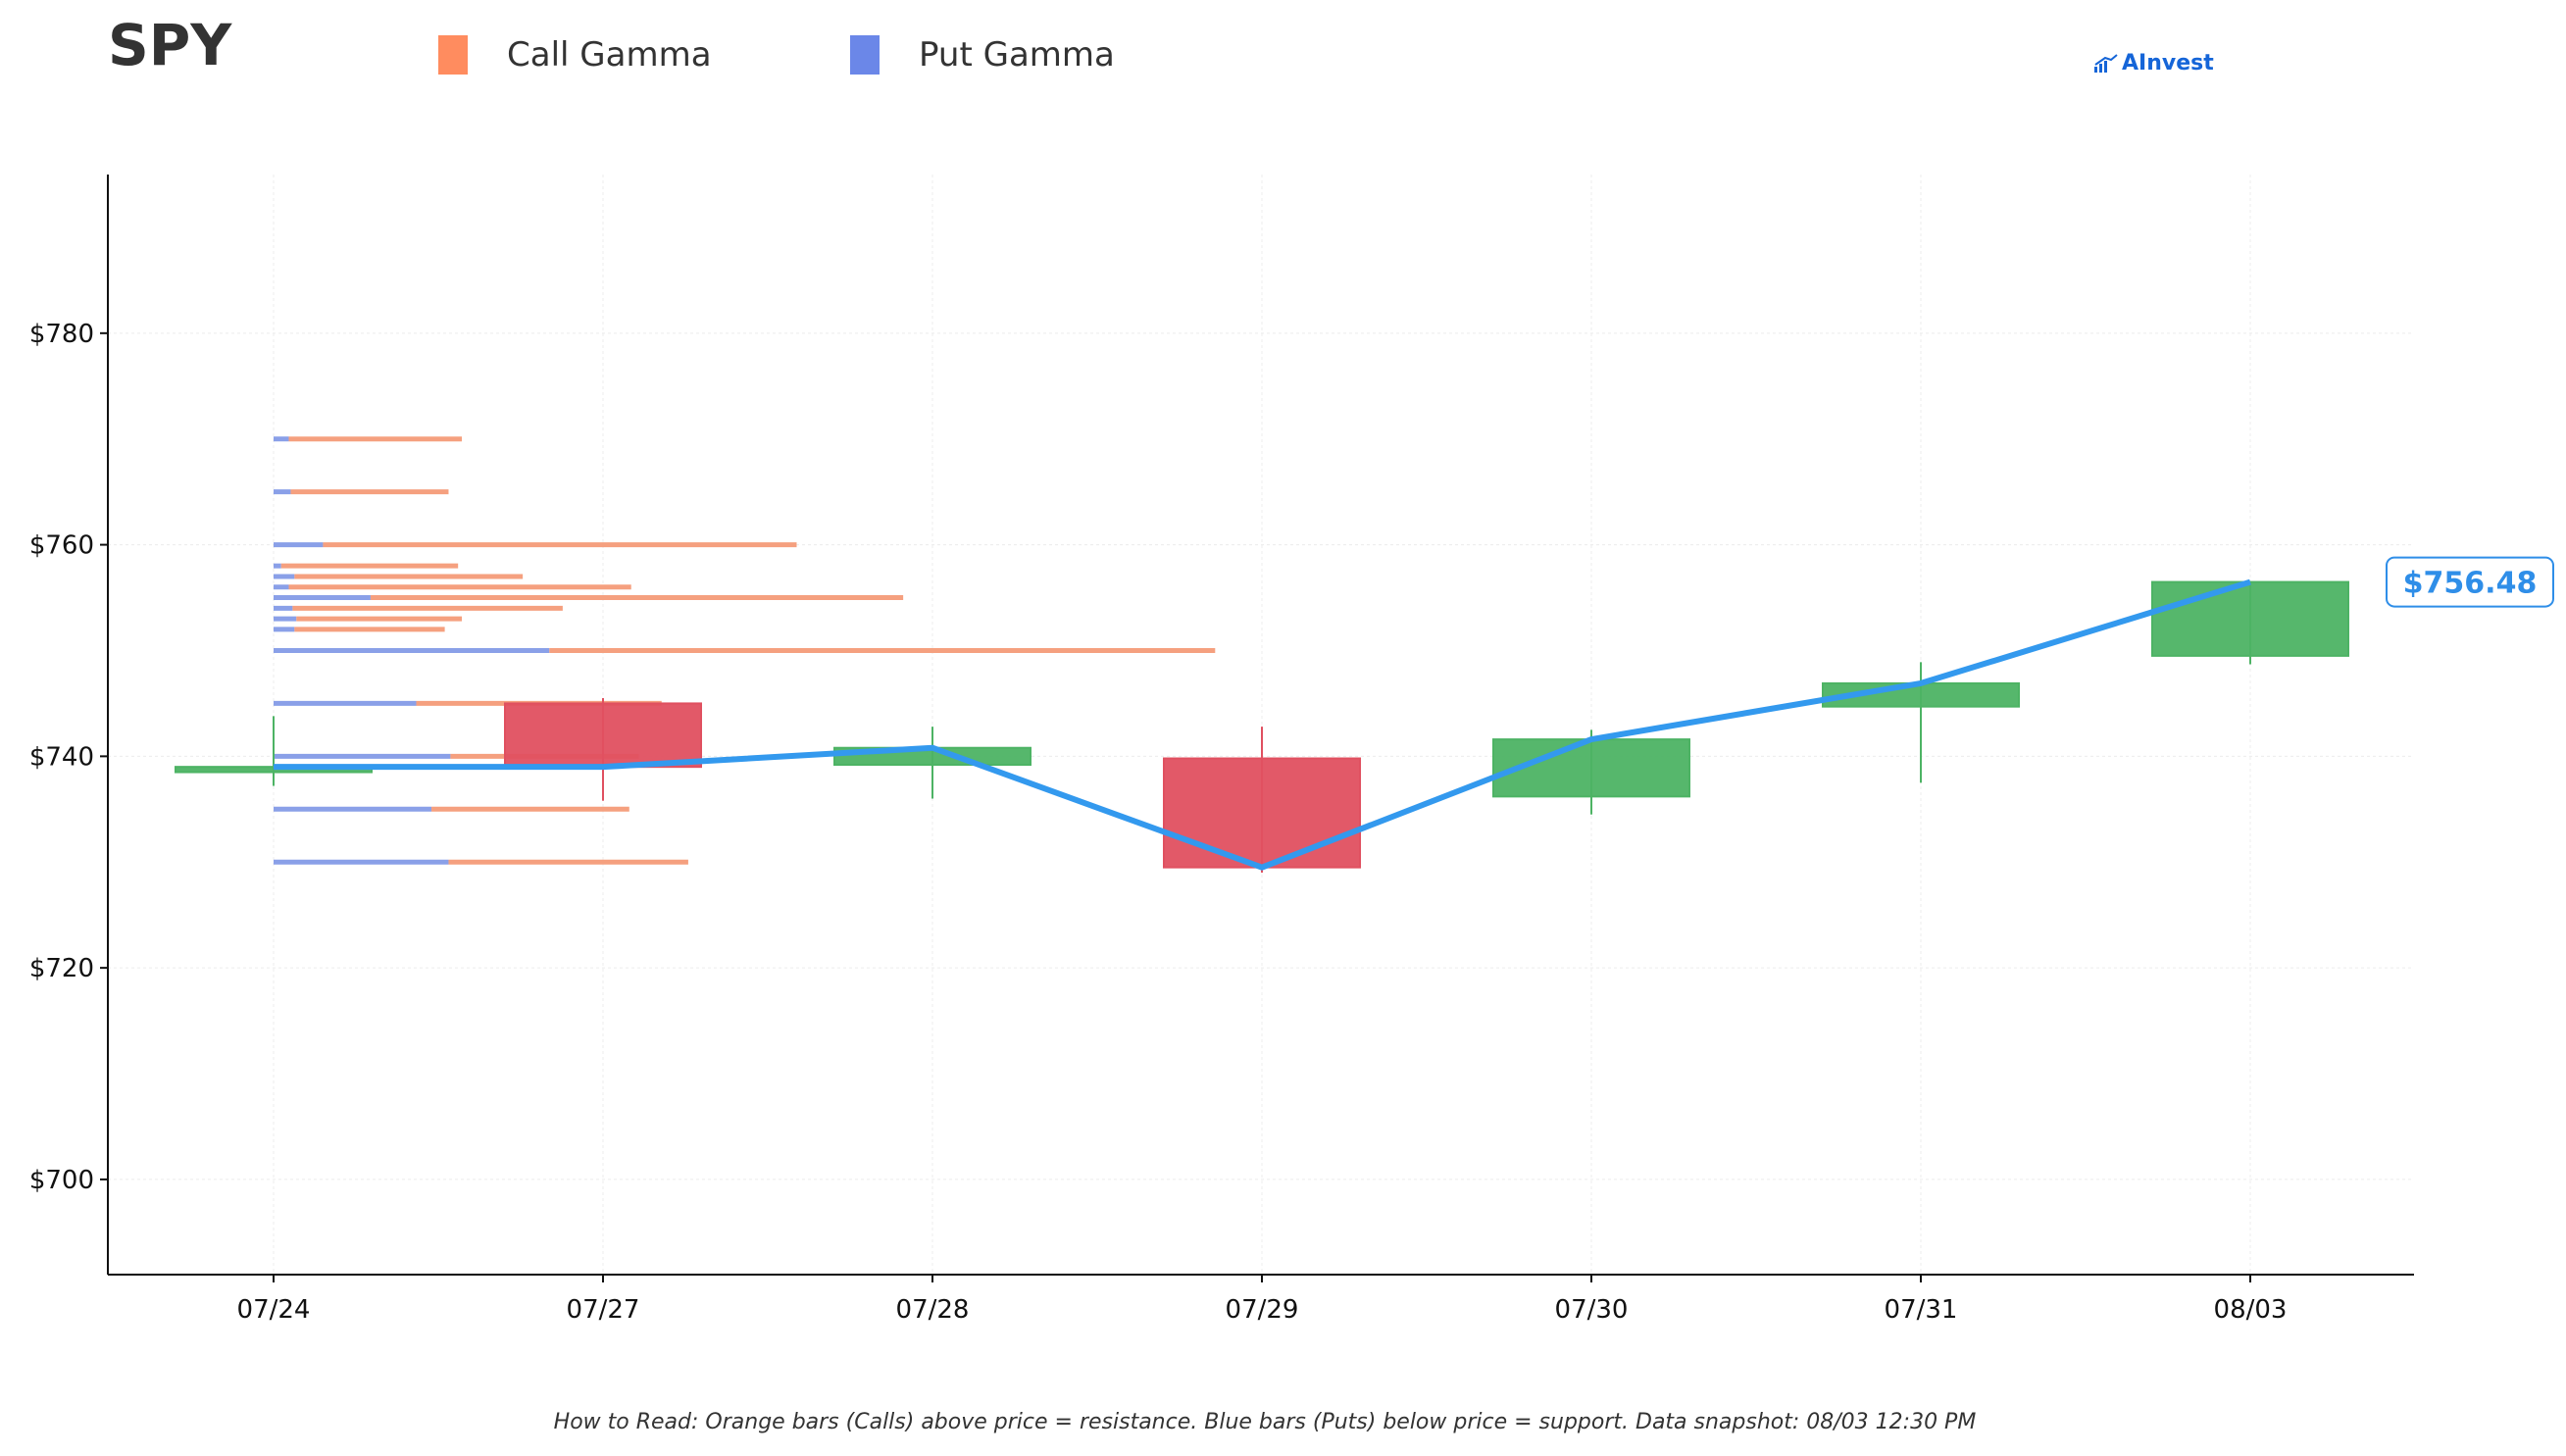 The height and width of the screenshot is (1456, 2566). I want to click on x-tick-label: 08/03, so click(2251, 1310).